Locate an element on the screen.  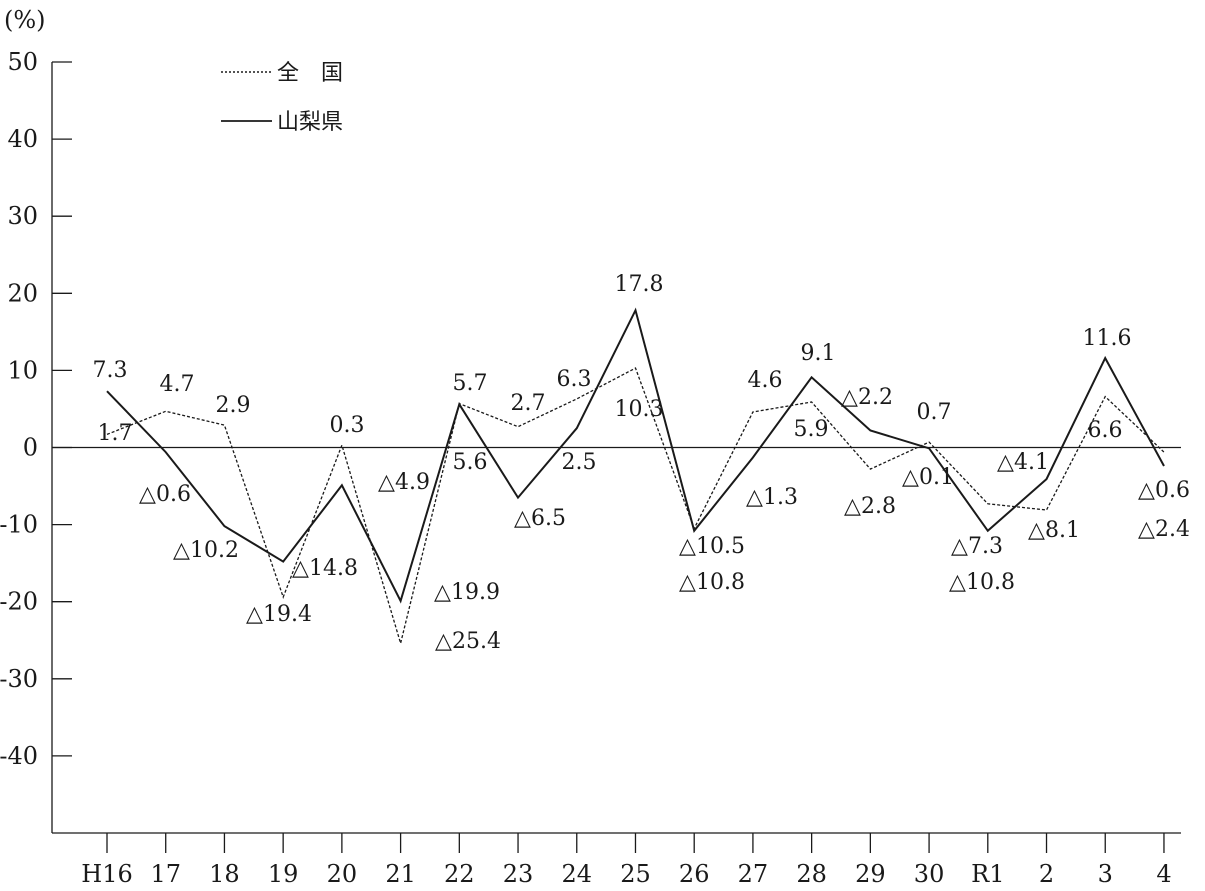
y-tick-label: 40 is located at coordinates (22, 139).